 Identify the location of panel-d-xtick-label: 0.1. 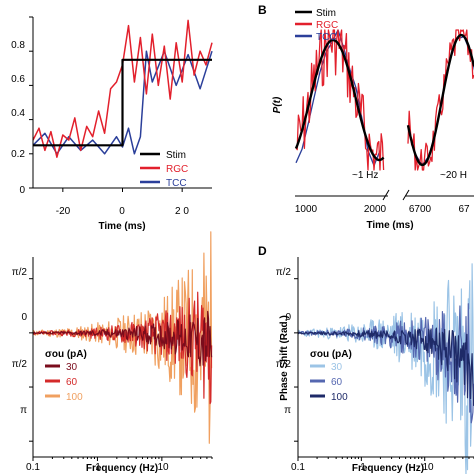
(298, 467).